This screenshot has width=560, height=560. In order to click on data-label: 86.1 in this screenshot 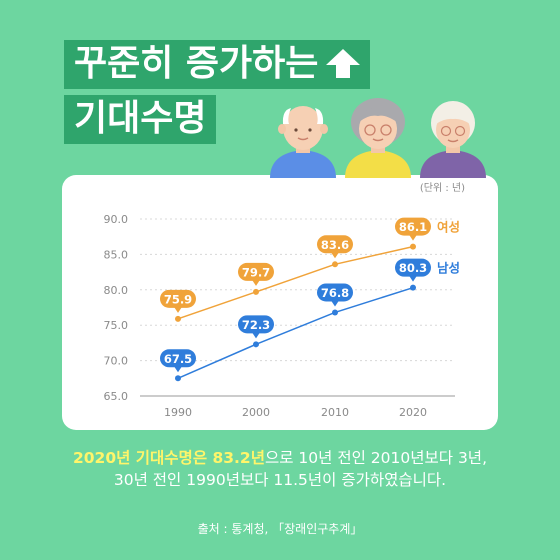, I will do `click(413, 227)`.